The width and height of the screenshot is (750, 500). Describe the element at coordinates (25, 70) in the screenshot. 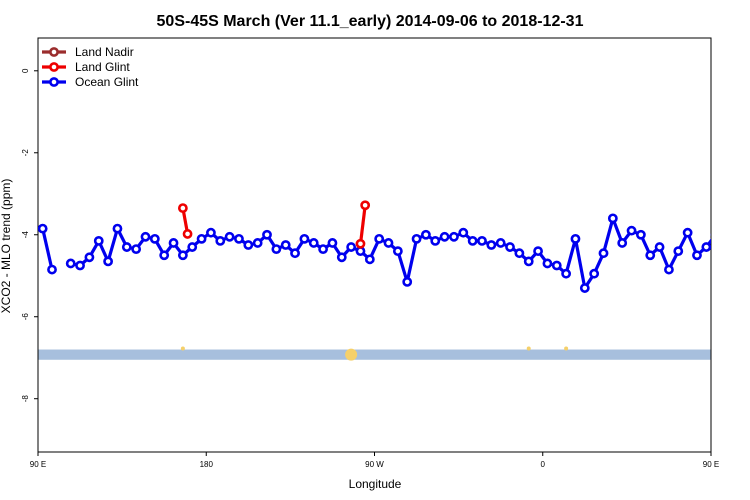

I see `y-tick-label: 0` at that location.